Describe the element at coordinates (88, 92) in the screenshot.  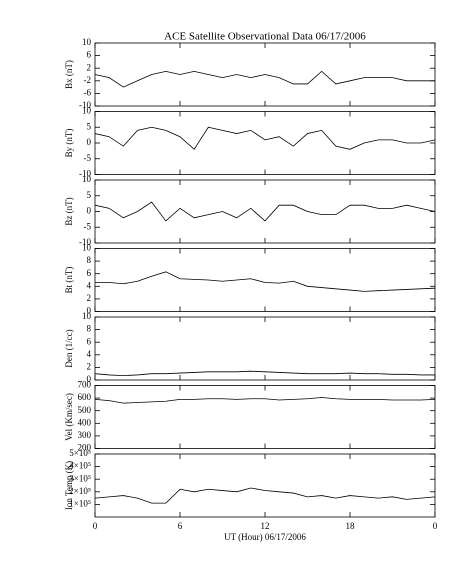
I see `y-tick-label: -6` at that location.